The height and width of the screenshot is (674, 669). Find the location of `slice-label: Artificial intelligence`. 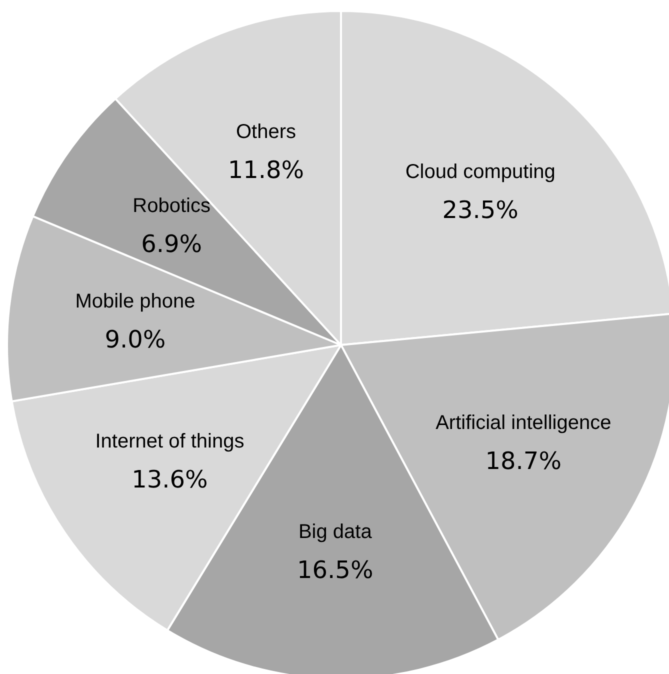

slice-label: Artificial intelligence is located at coordinates (524, 423).